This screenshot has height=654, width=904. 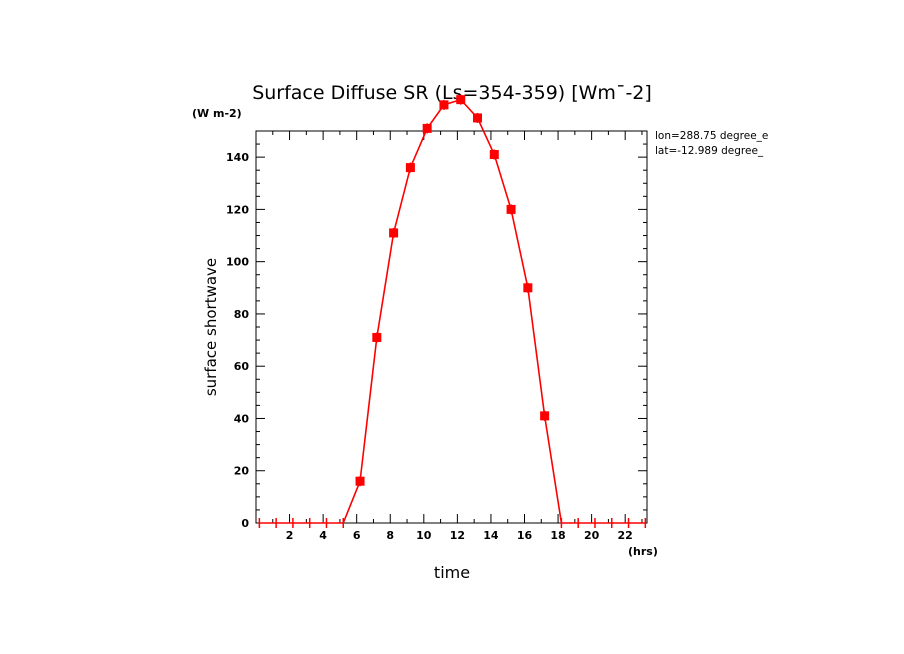 What do you see at coordinates (237, 209) in the screenshot?
I see `y-tick-label: 120` at bounding box center [237, 209].